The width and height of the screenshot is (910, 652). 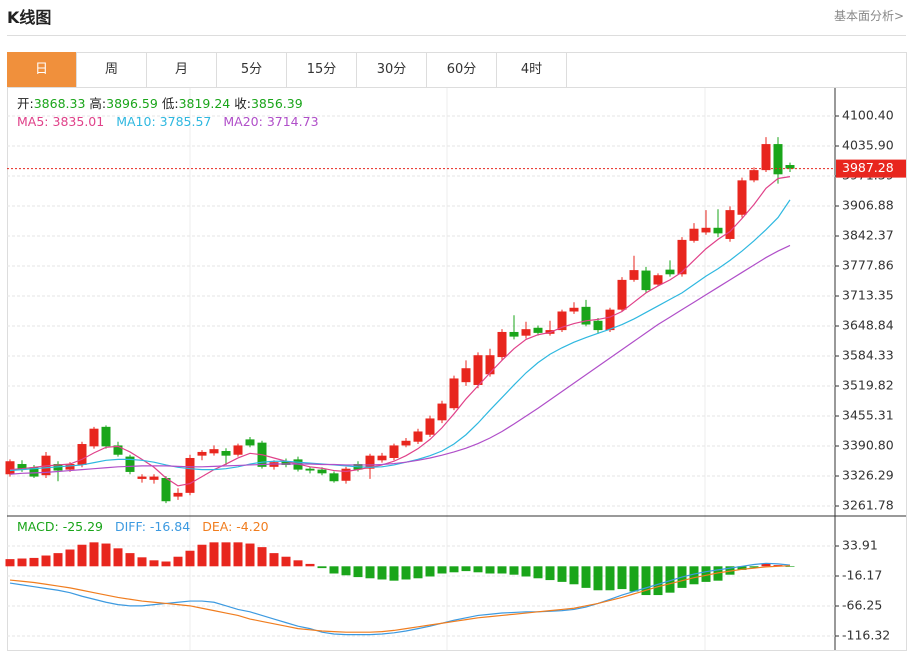 What do you see at coordinates (186, 121) in the screenshot?
I see `legend-text: 3785.57` at bounding box center [186, 121].